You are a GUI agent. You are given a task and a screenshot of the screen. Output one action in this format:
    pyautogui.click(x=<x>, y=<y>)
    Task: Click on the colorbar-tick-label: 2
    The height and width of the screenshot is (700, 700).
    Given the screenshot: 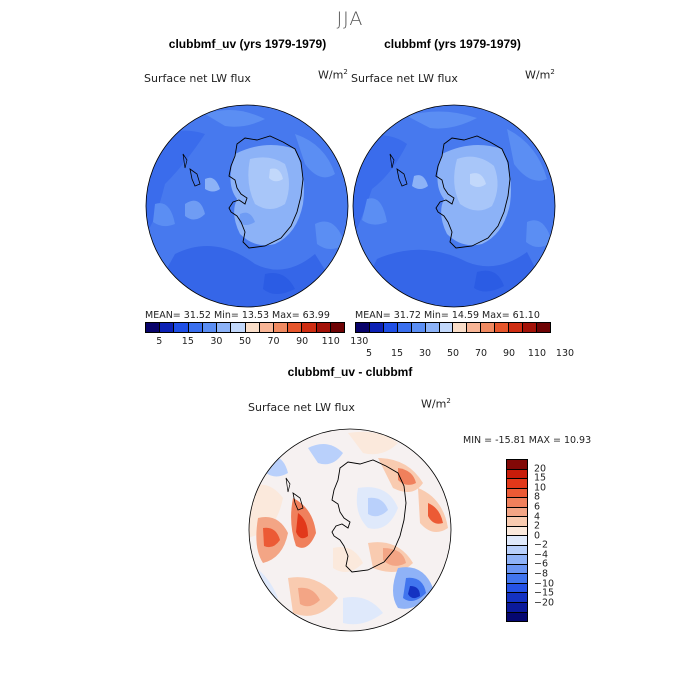 What is the action you would take?
    pyautogui.click(x=537, y=526)
    